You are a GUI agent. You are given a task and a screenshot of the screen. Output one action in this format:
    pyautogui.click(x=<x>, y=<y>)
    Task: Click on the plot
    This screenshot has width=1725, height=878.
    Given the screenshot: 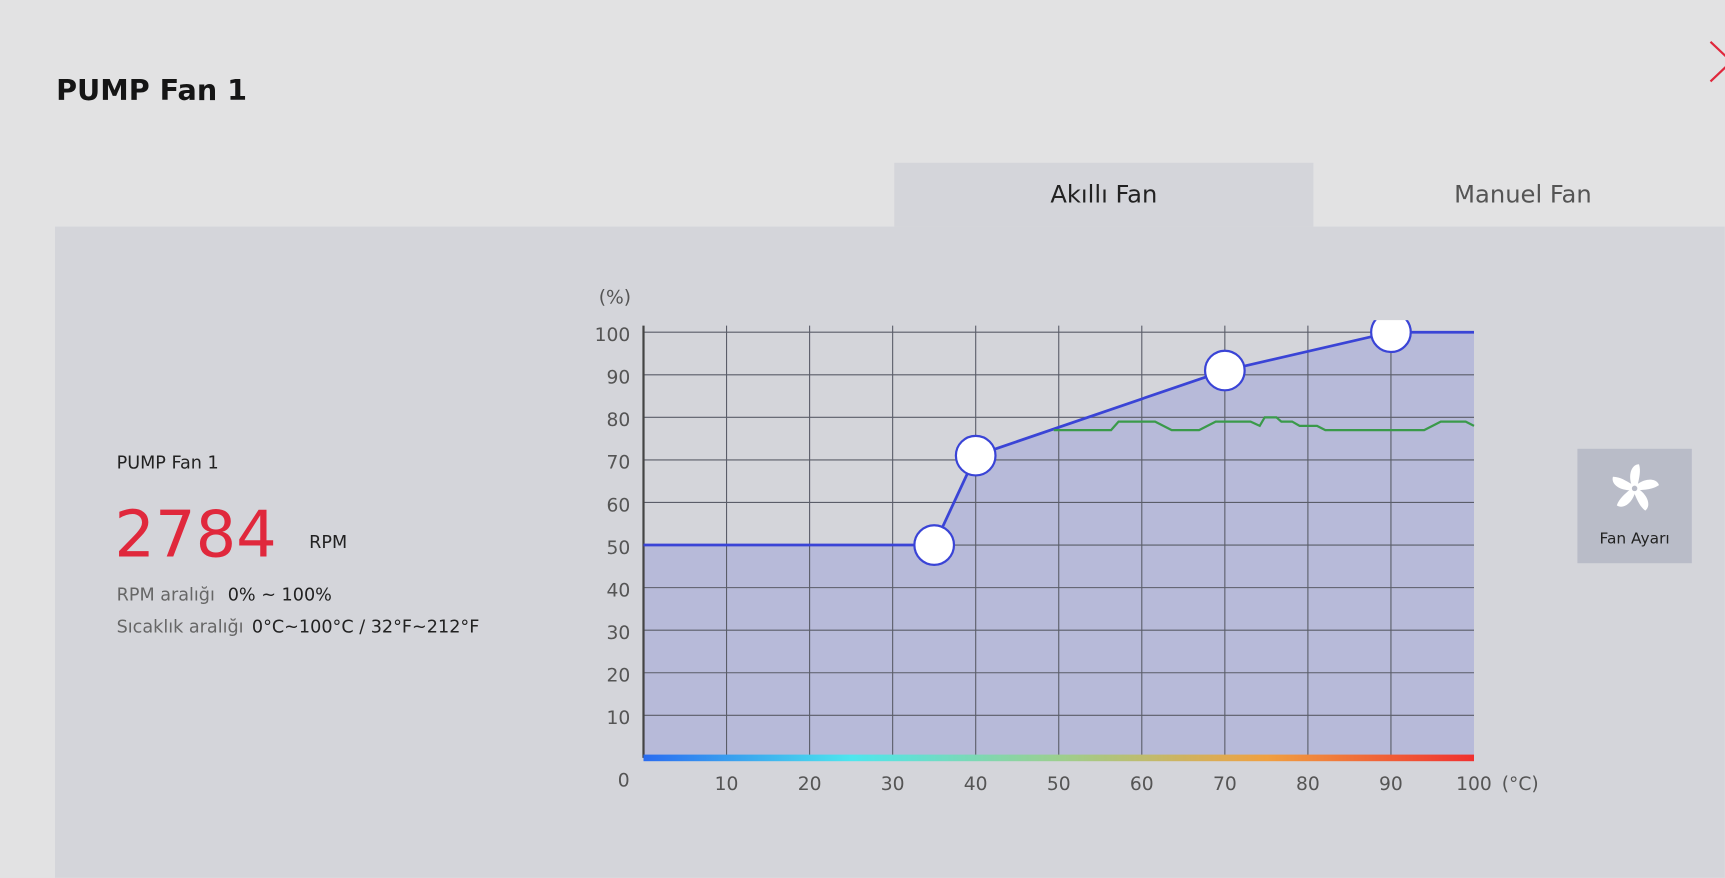 What is the action you would take?
    pyautogui.click(x=1059, y=439)
    